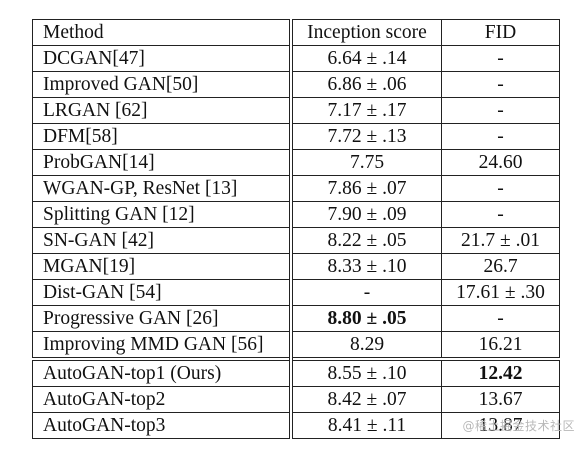  I want to click on inception-score-cell: 7.72 ± .13, so click(366, 136).